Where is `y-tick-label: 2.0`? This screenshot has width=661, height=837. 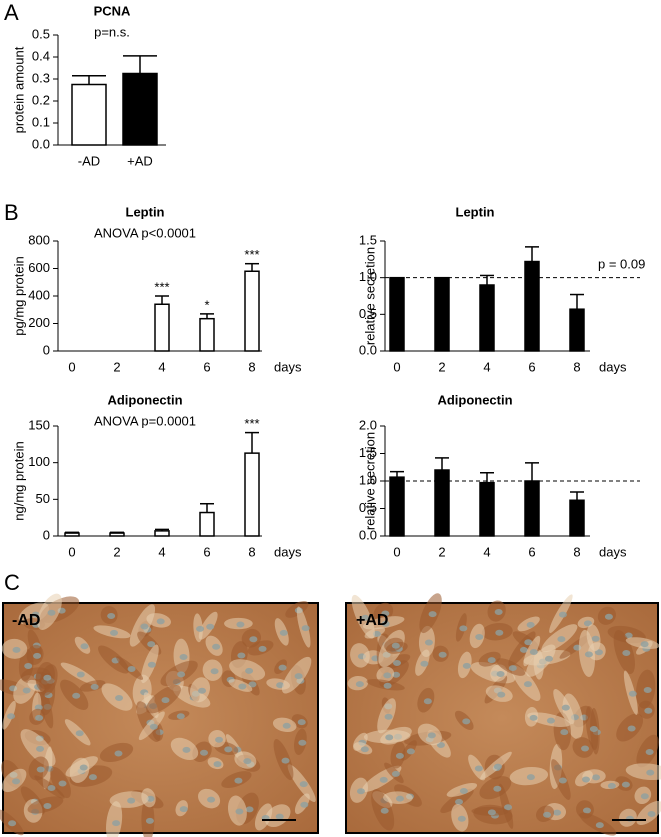 y-tick-label: 2.0 is located at coordinates (368, 424).